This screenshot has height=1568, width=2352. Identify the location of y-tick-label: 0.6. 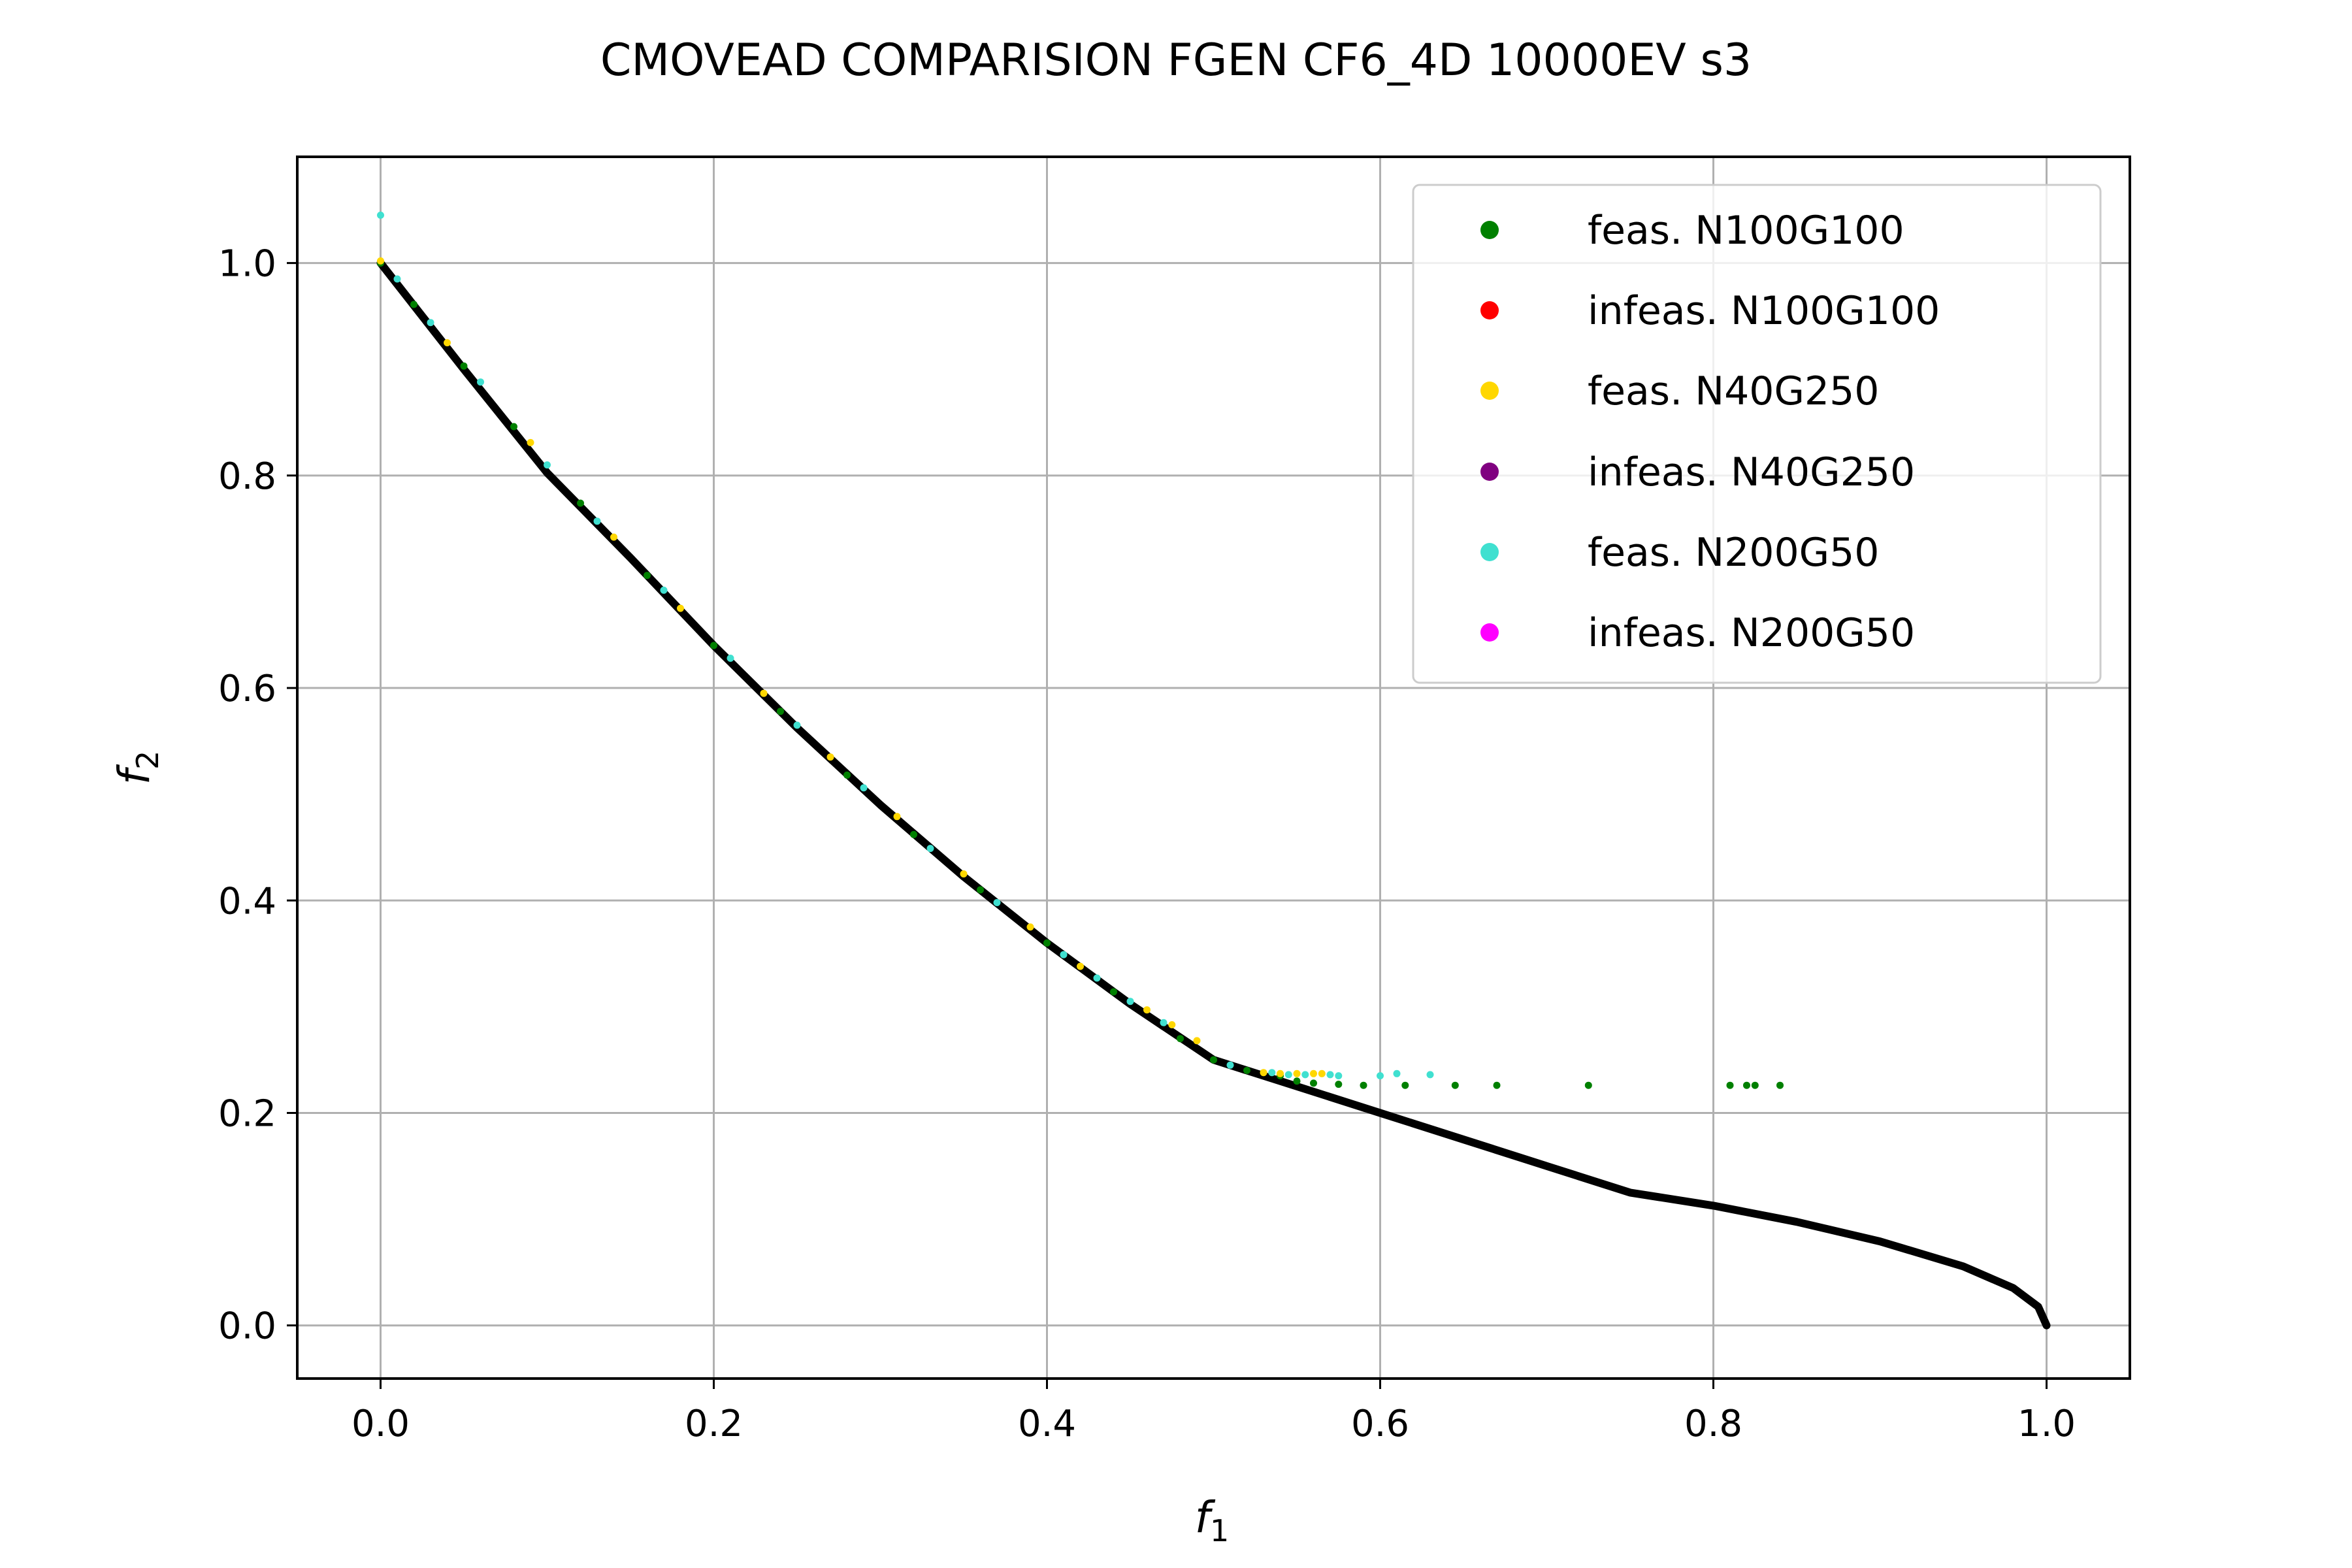
(247, 689).